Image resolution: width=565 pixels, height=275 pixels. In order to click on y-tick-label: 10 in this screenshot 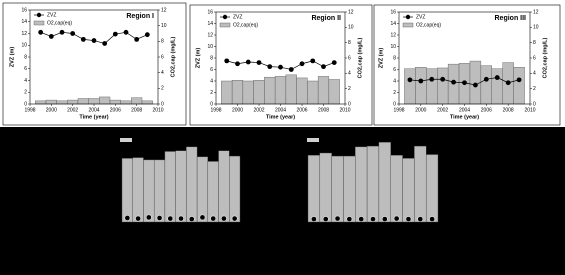, I will do `click(393, 47)`.